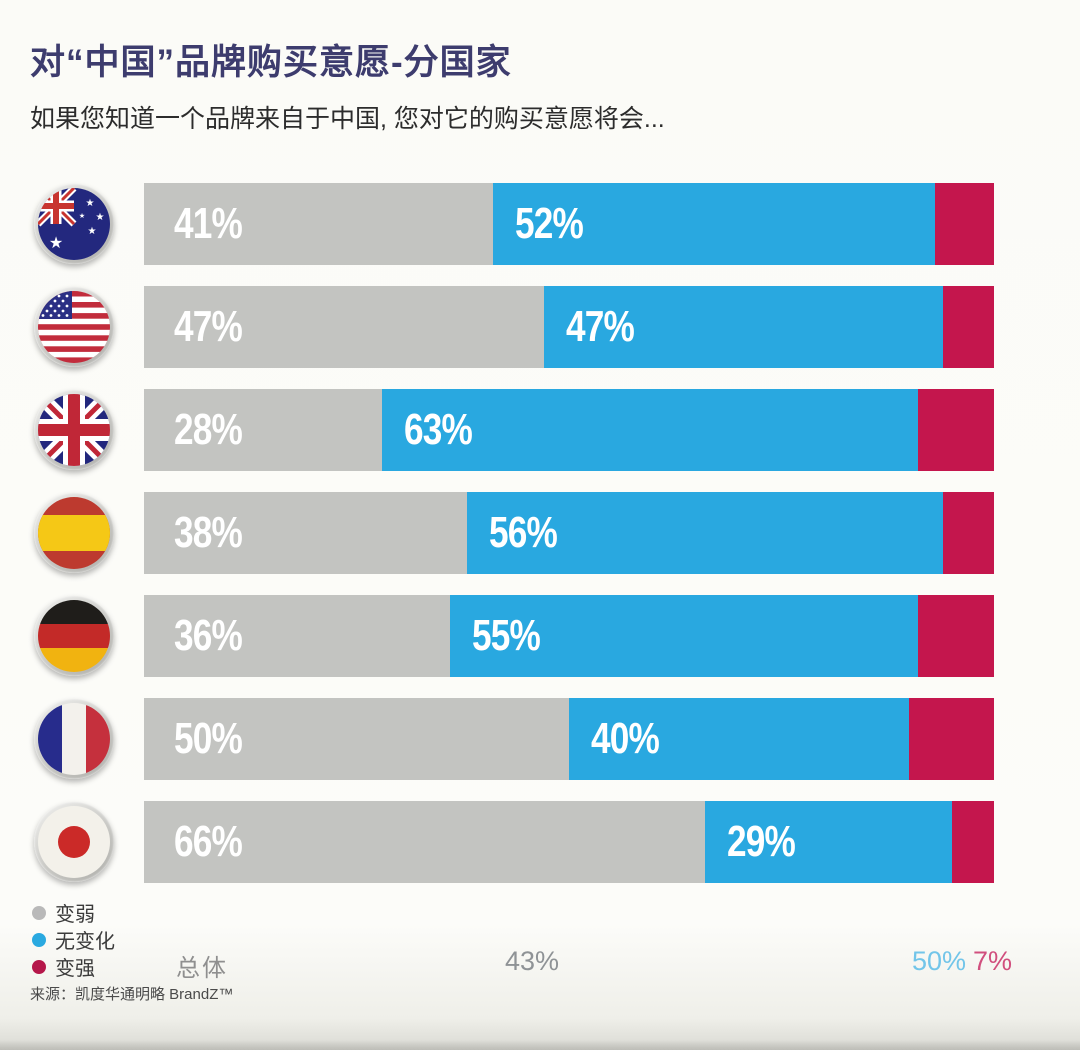 The image size is (1080, 1050). What do you see at coordinates (297, 636) in the screenshot?
I see `segment-weaken: 36%` at bounding box center [297, 636].